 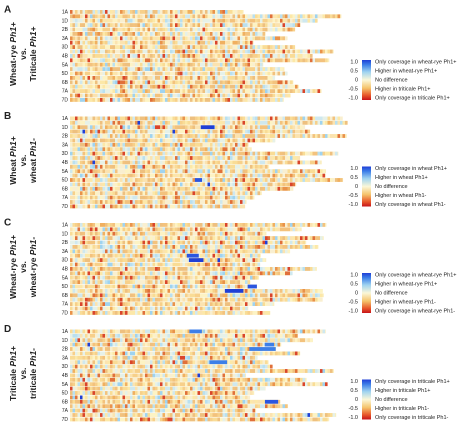 What do you see at coordinates (354, 71) in the screenshot?
I see `legend-tick-label: 0.5` at bounding box center [354, 71].